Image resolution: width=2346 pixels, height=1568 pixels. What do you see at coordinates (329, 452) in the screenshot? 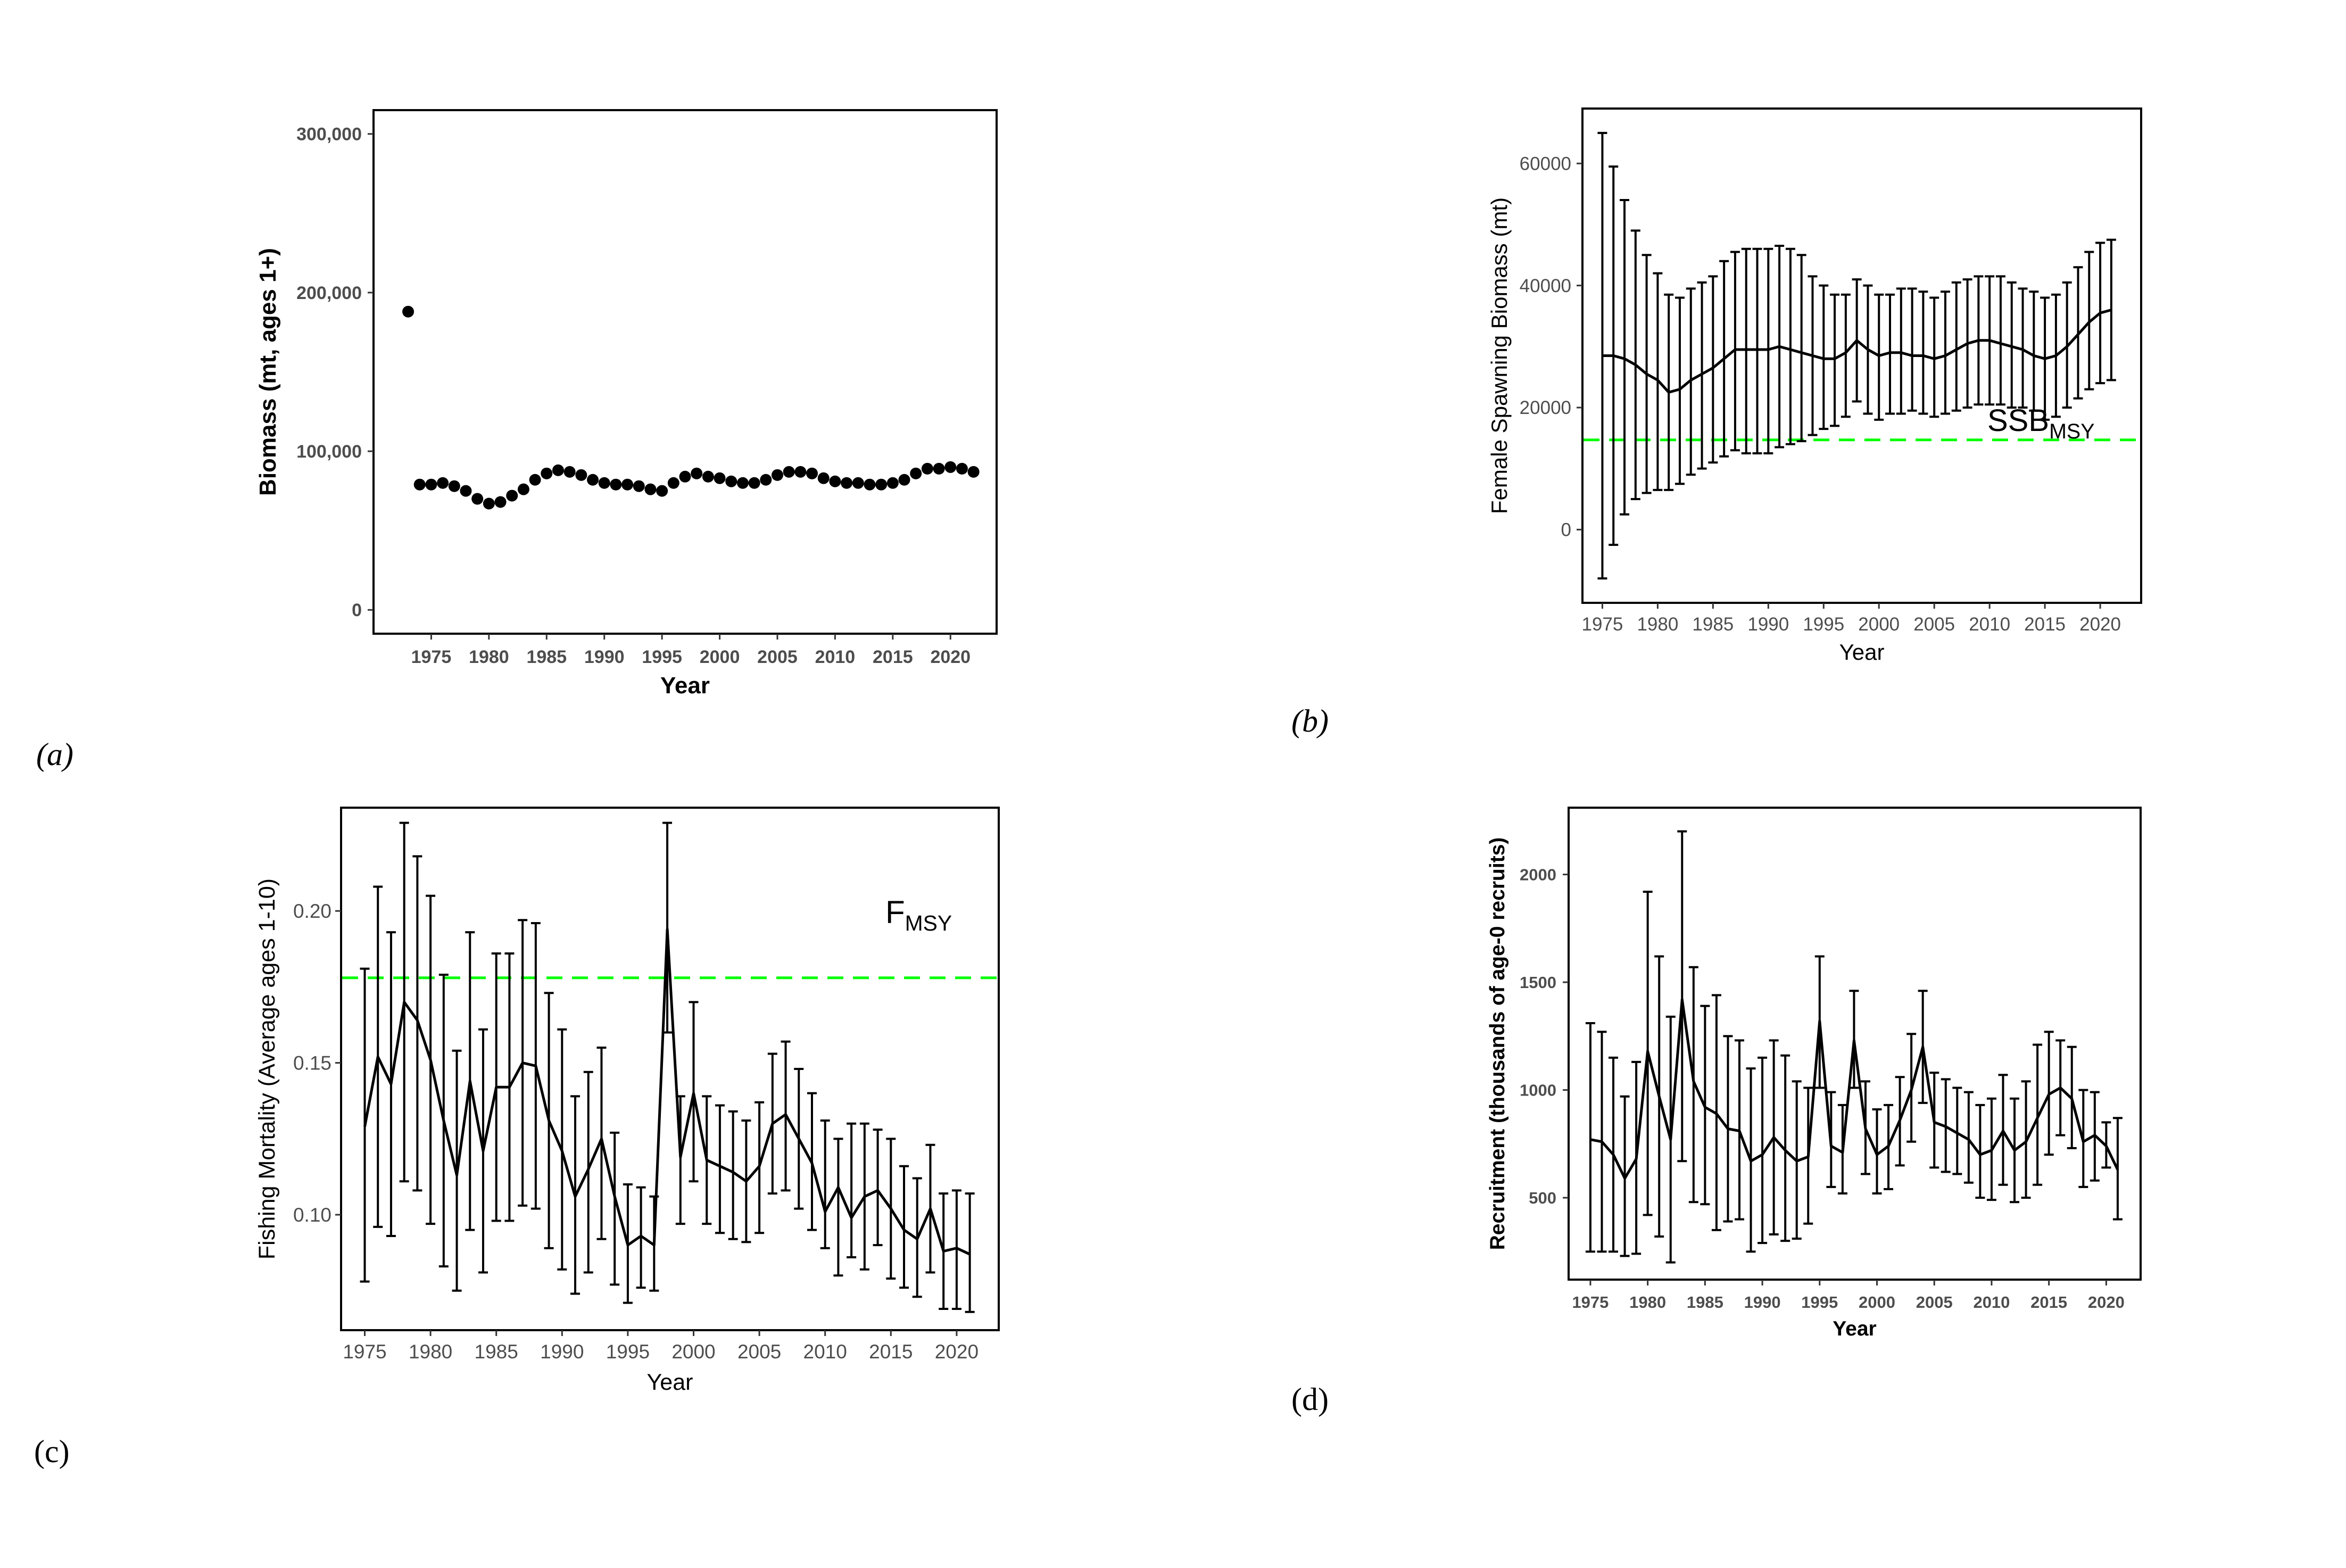
I see `y-tick-label: 100,000` at bounding box center [329, 452].